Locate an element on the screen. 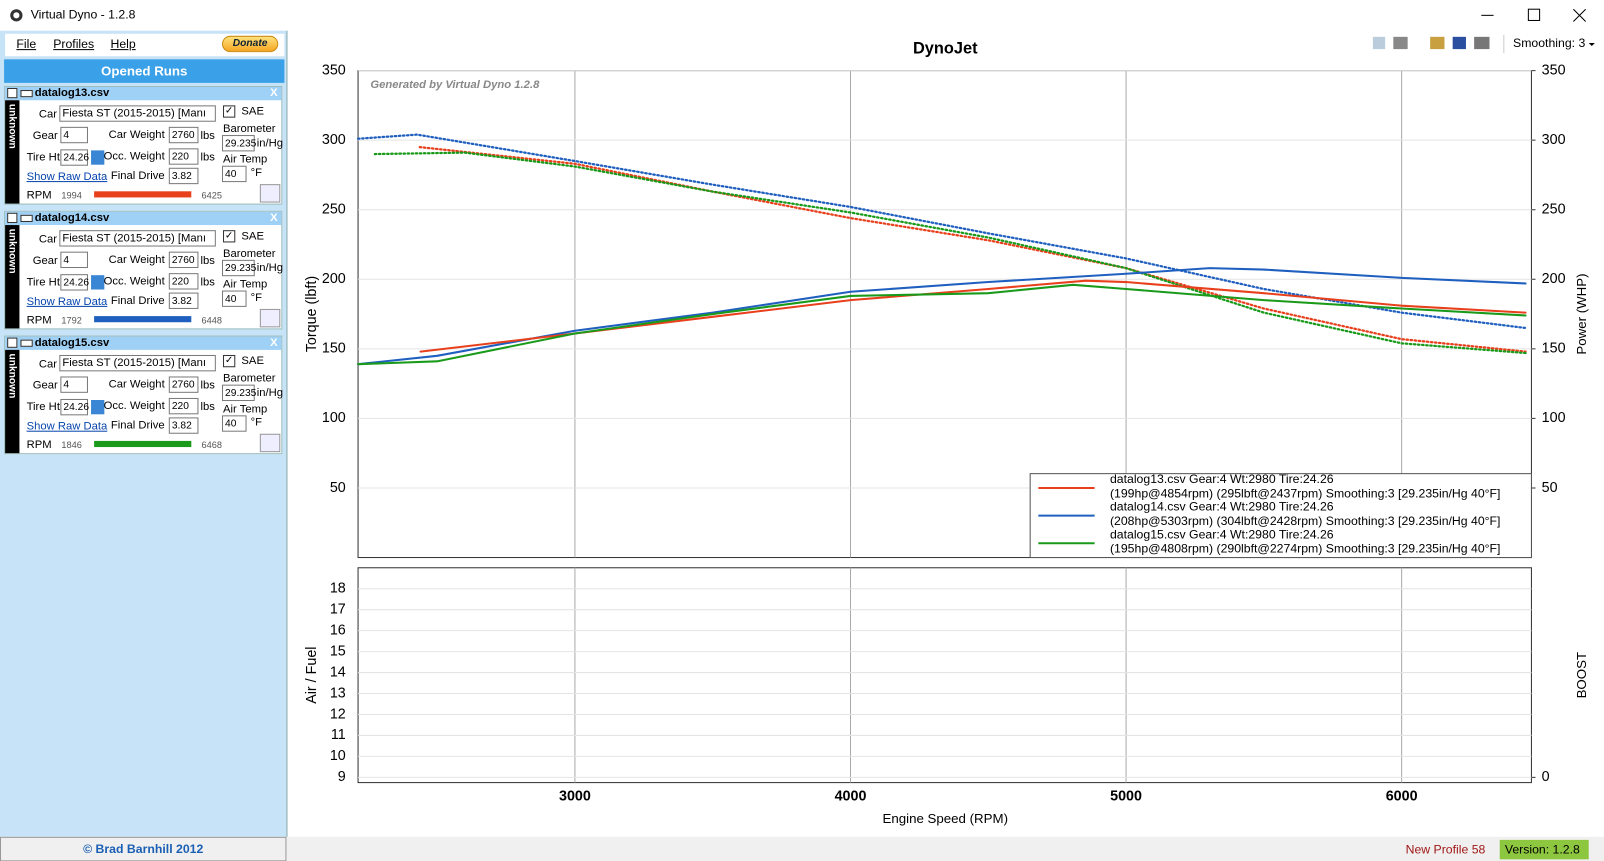  y2-tick-label: 0 is located at coordinates (1546, 777).